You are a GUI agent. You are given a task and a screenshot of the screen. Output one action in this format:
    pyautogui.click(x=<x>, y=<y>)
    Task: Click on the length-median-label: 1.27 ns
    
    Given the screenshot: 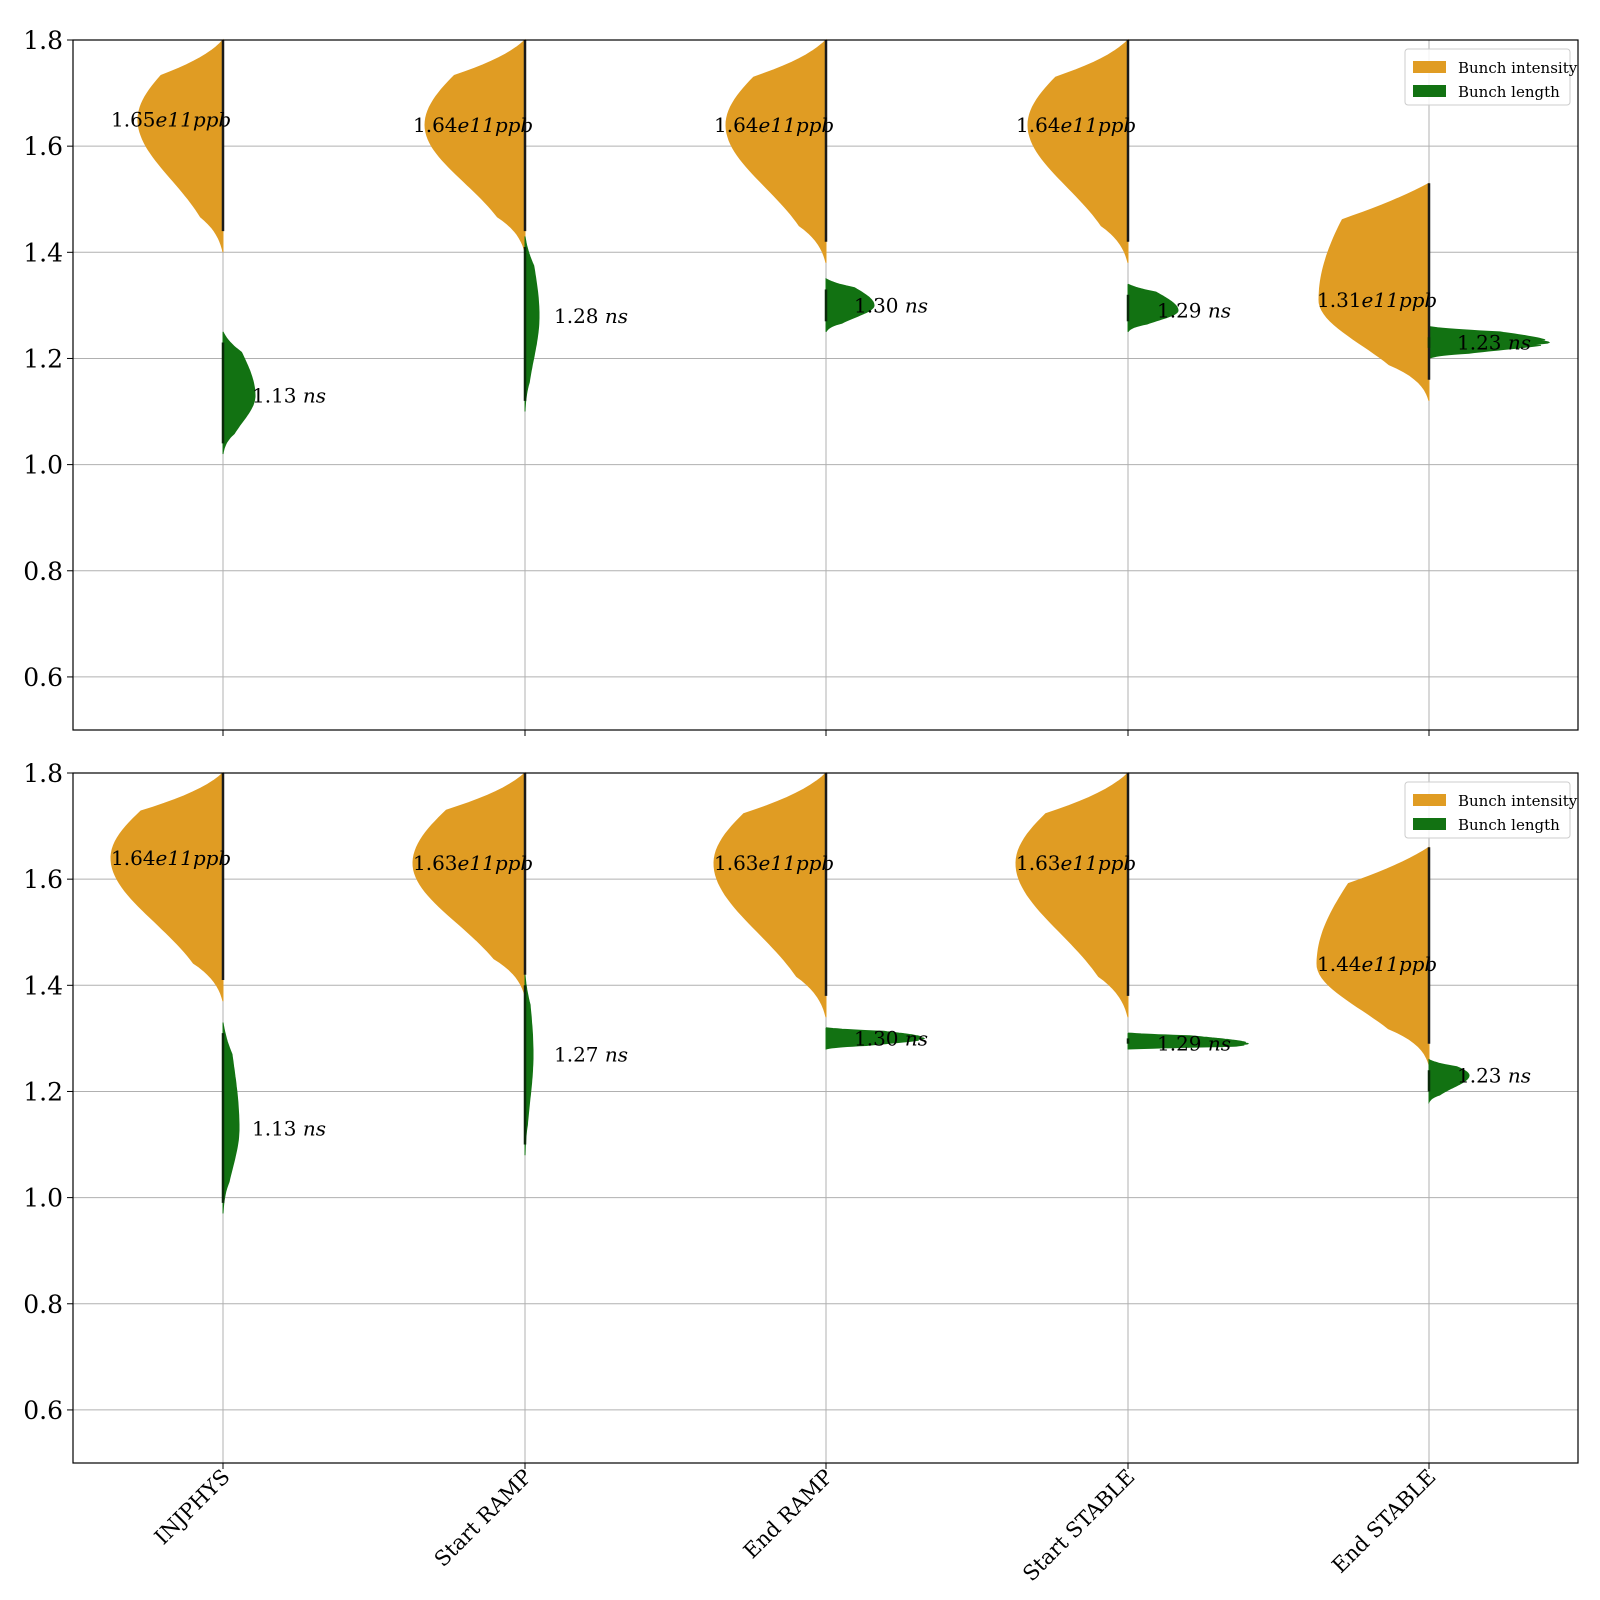 What is the action you would take?
    pyautogui.click(x=591, y=1054)
    